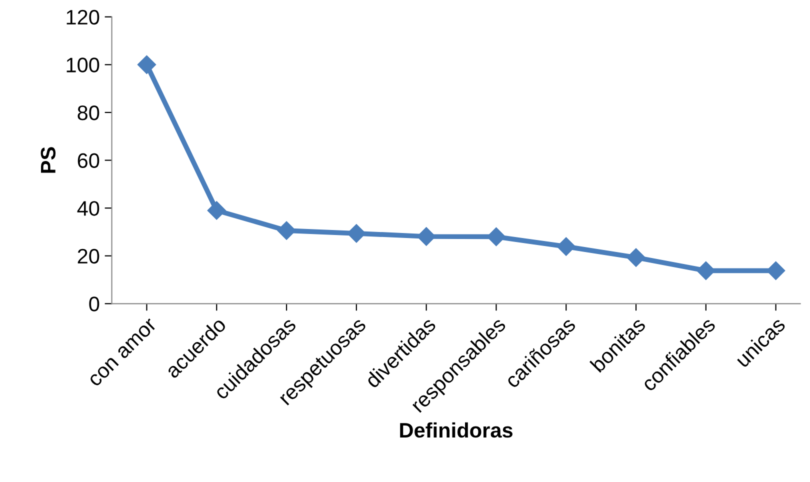 The image size is (810, 482). What do you see at coordinates (94, 304) in the screenshot?
I see `y-tick-label: 0` at bounding box center [94, 304].